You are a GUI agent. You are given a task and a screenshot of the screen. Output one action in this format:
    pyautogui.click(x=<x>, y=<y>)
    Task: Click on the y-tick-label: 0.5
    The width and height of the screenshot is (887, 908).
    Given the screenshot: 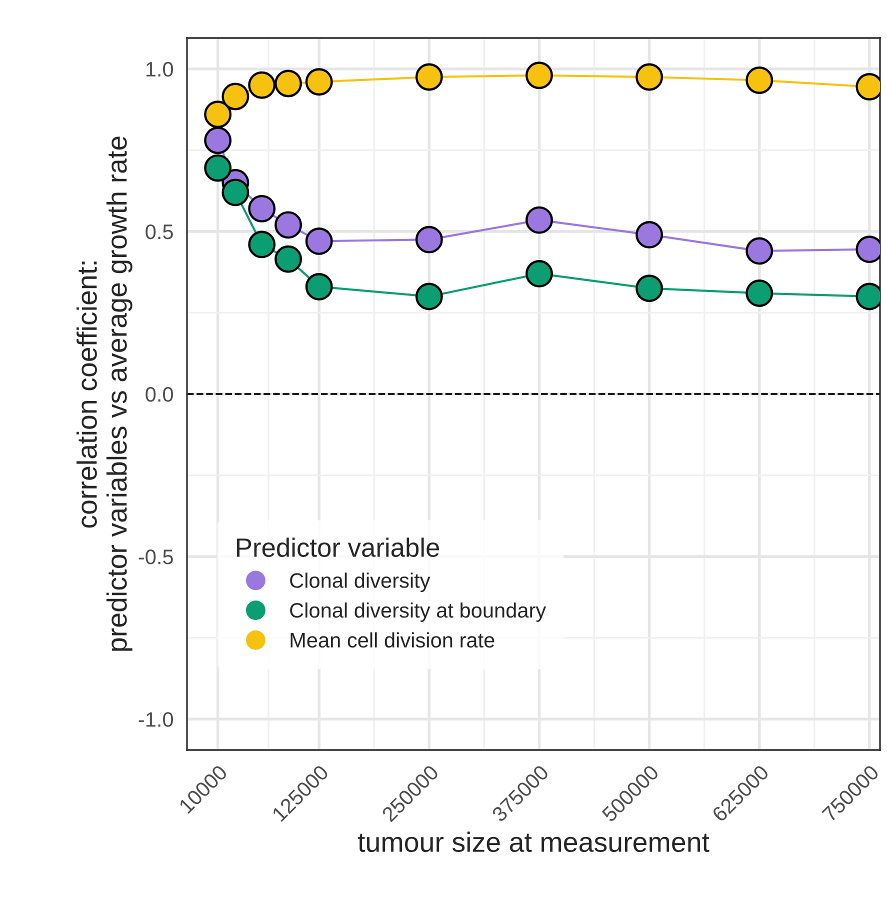 What is the action you would take?
    pyautogui.click(x=159, y=232)
    